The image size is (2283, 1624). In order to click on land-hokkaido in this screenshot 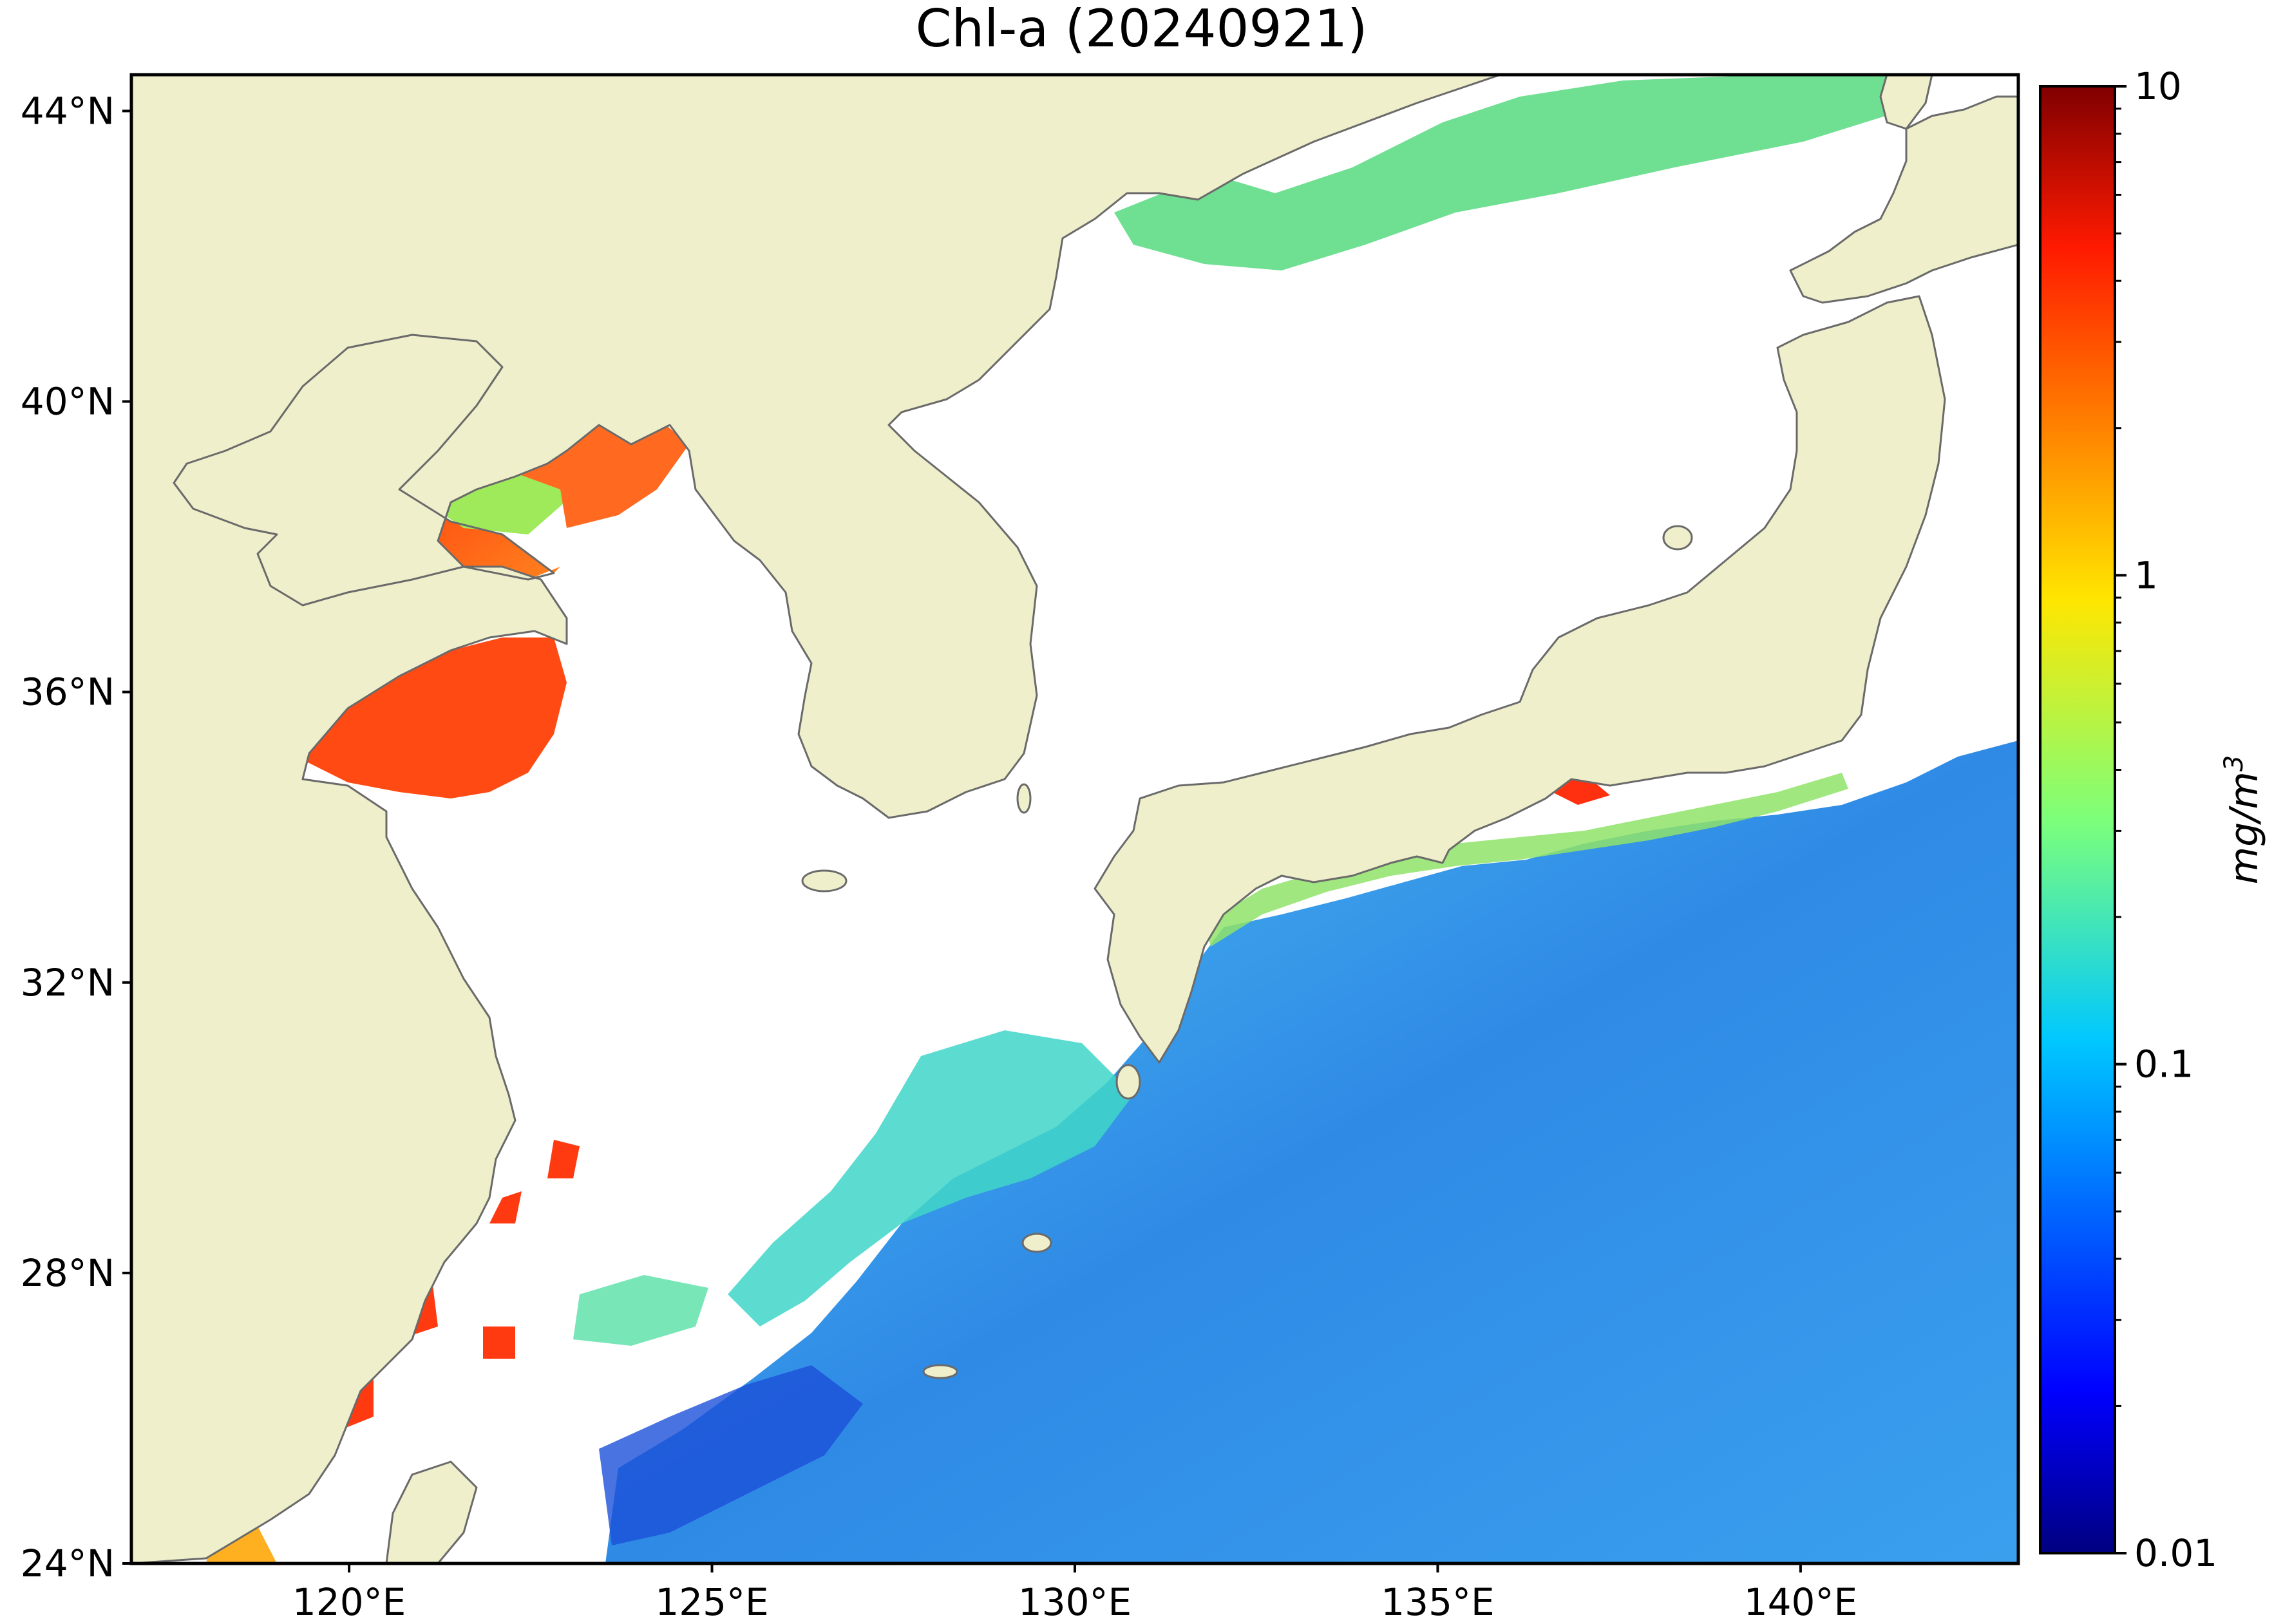, I will do `click(1903, 199)`.